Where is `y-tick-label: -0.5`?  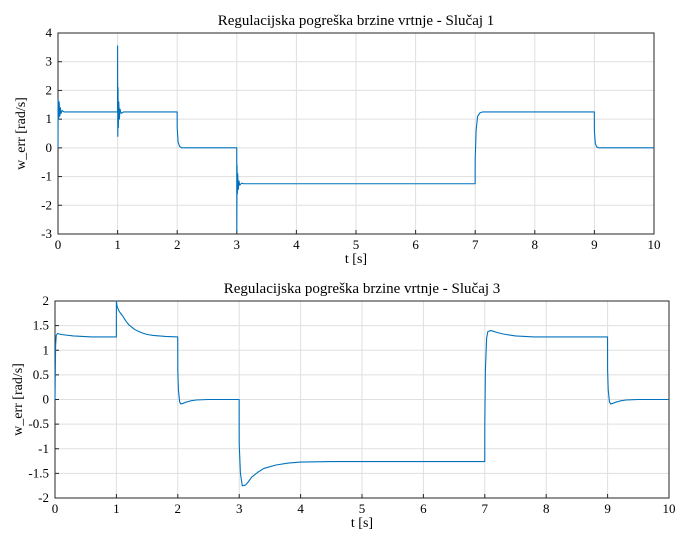
y-tick-label: -0.5 is located at coordinates (38, 423).